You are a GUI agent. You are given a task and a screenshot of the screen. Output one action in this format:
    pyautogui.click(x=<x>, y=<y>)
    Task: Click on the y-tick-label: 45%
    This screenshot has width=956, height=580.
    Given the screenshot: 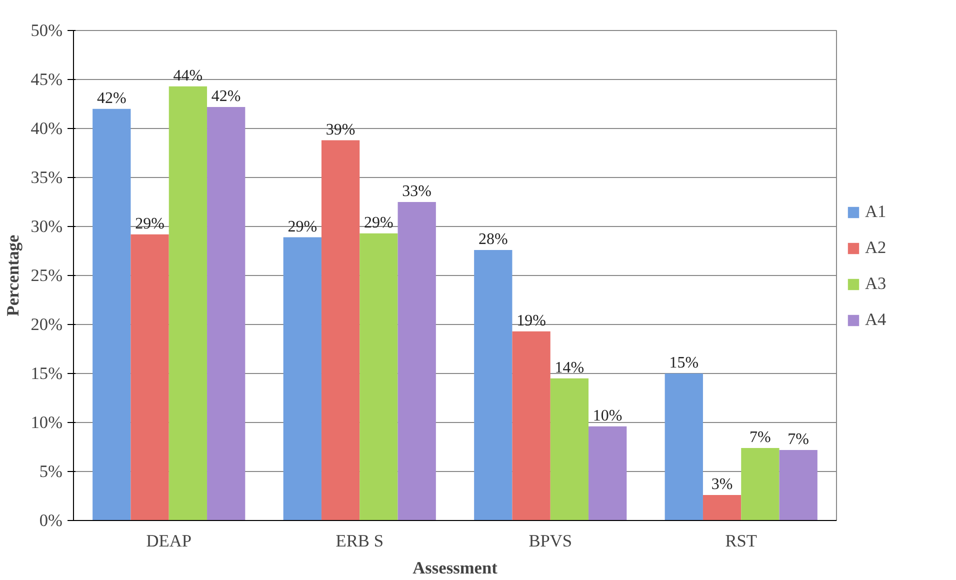 What is the action you would take?
    pyautogui.click(x=46, y=79)
    